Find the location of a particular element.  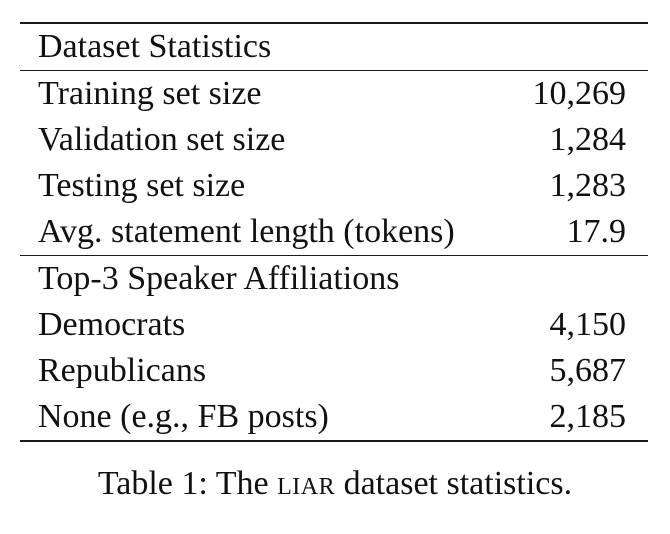

row-value: 1,284 is located at coordinates (588, 139).